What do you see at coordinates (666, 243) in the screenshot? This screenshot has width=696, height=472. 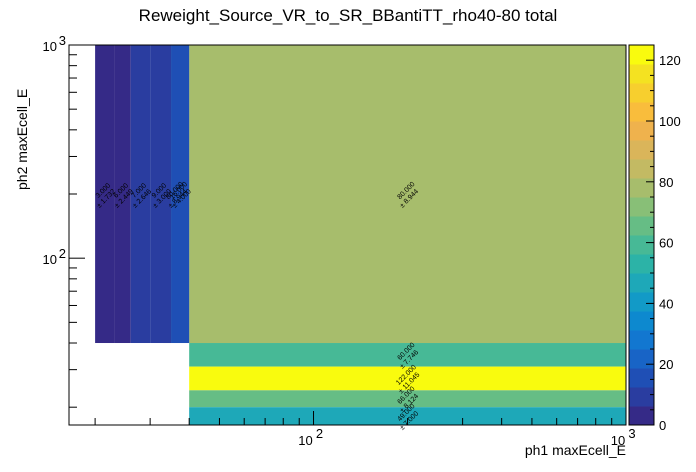 I see `colorbar-tick-label: 60` at bounding box center [666, 243].